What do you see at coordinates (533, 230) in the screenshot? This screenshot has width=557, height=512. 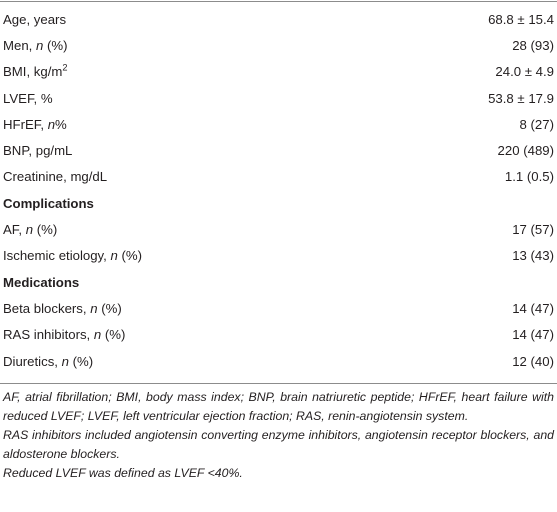 I see `row-value: 17 (57)` at bounding box center [533, 230].